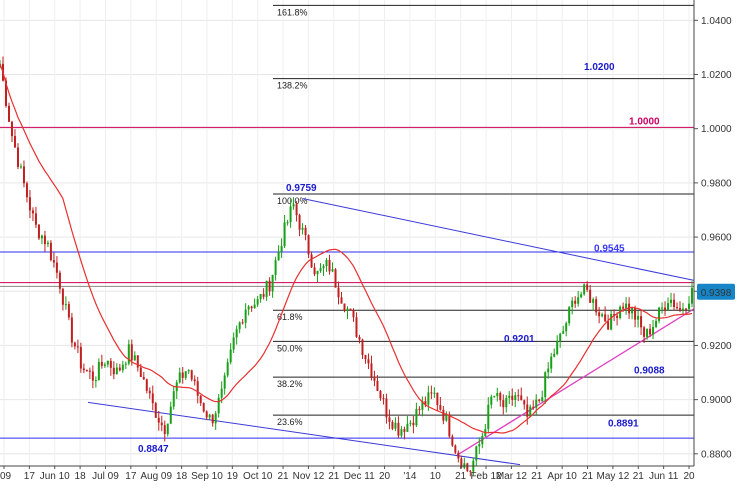  I want to click on current-price-badge, so click(716, 291).